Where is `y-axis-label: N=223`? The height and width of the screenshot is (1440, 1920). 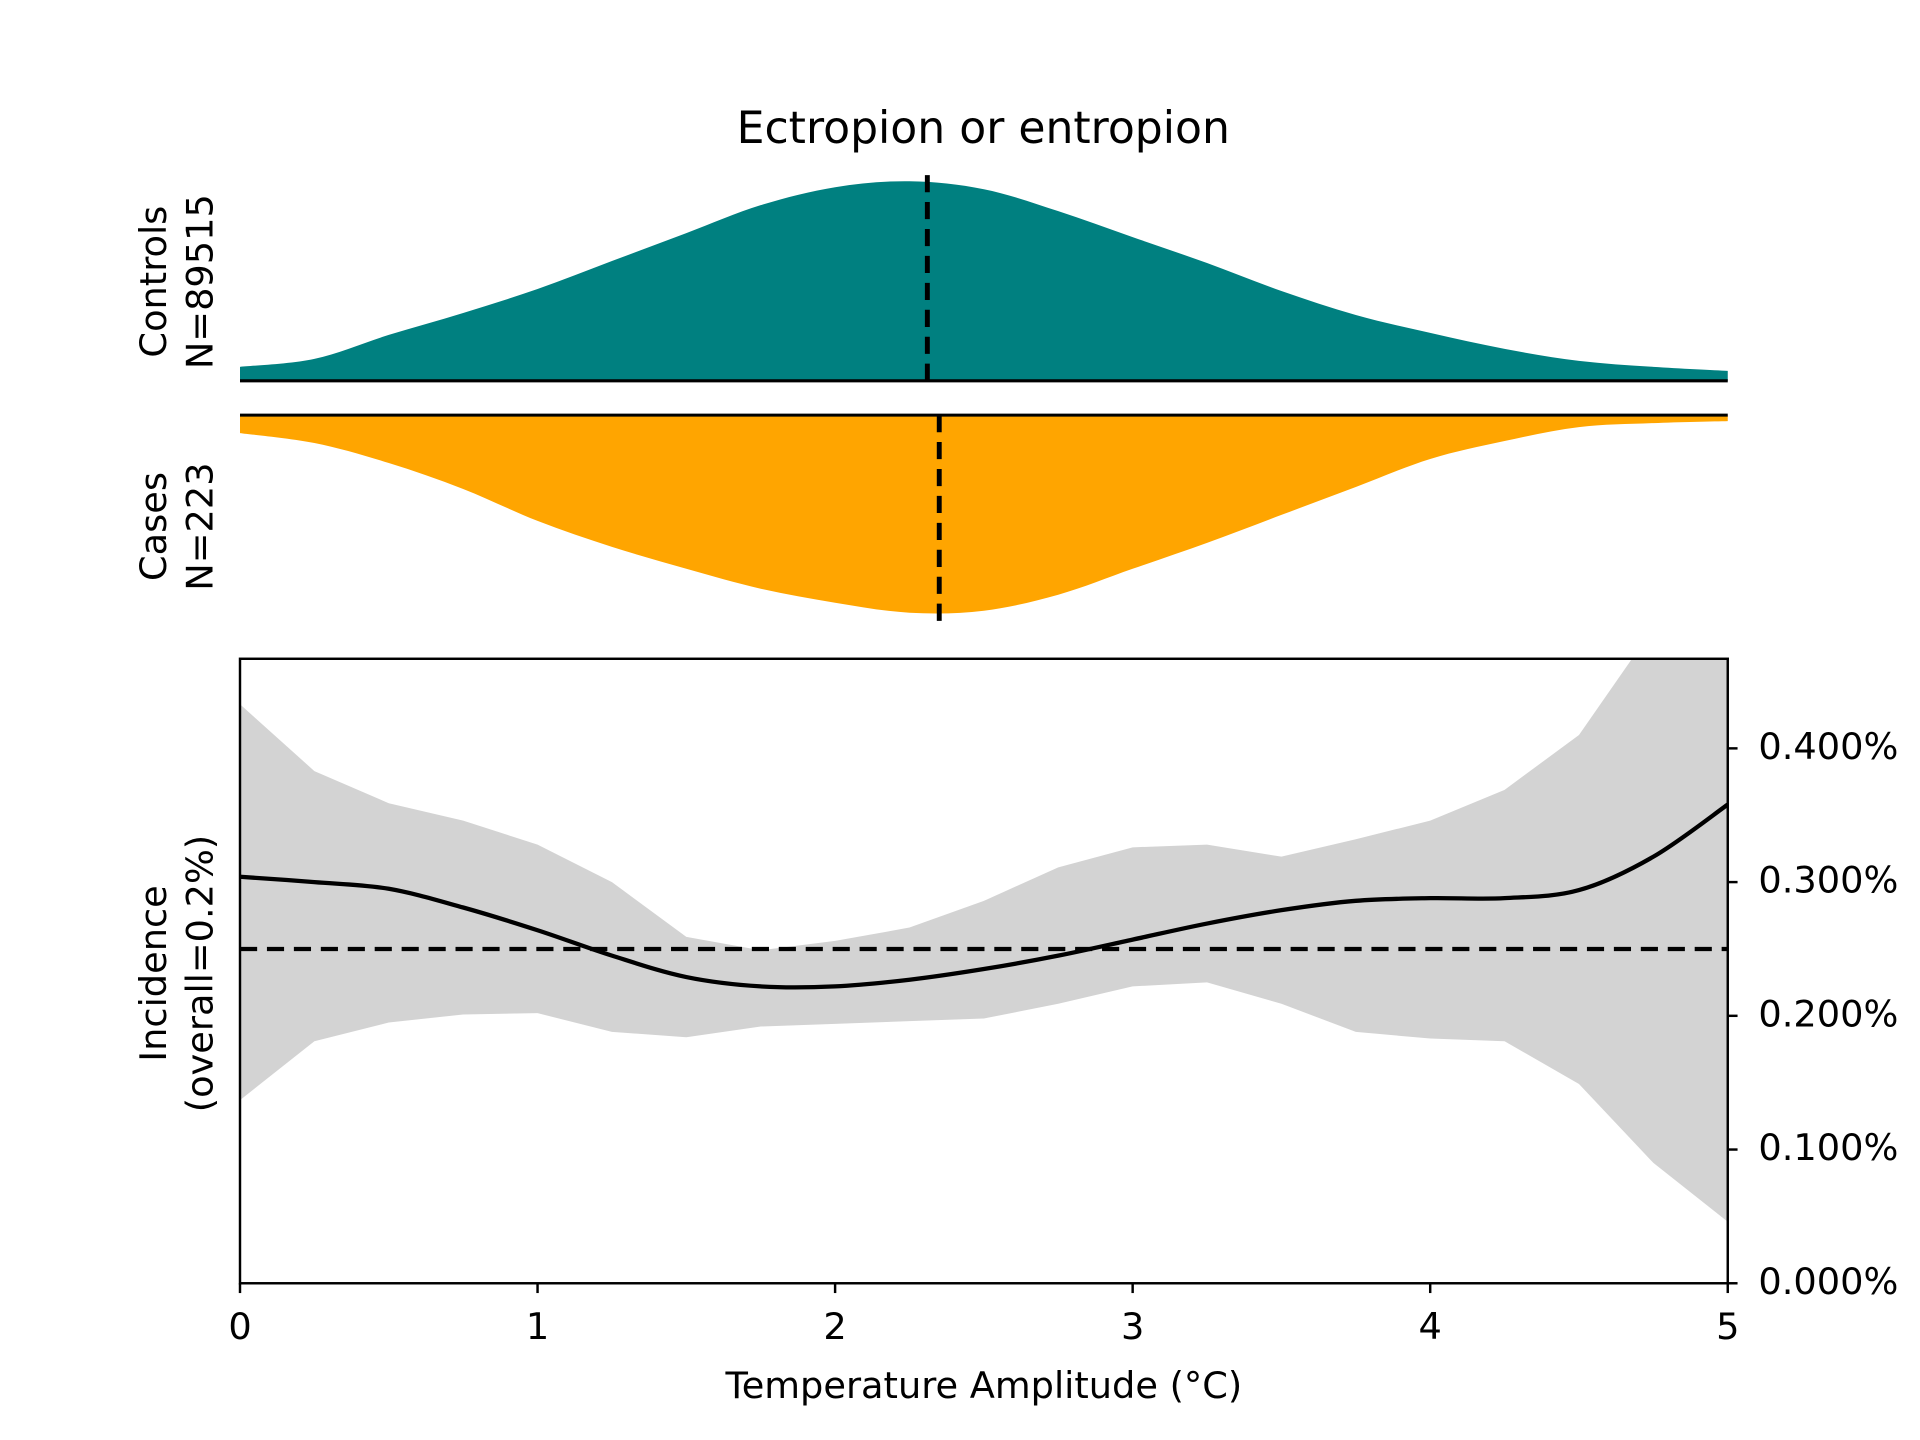 y-axis-label: N=223 is located at coordinates (200, 526).